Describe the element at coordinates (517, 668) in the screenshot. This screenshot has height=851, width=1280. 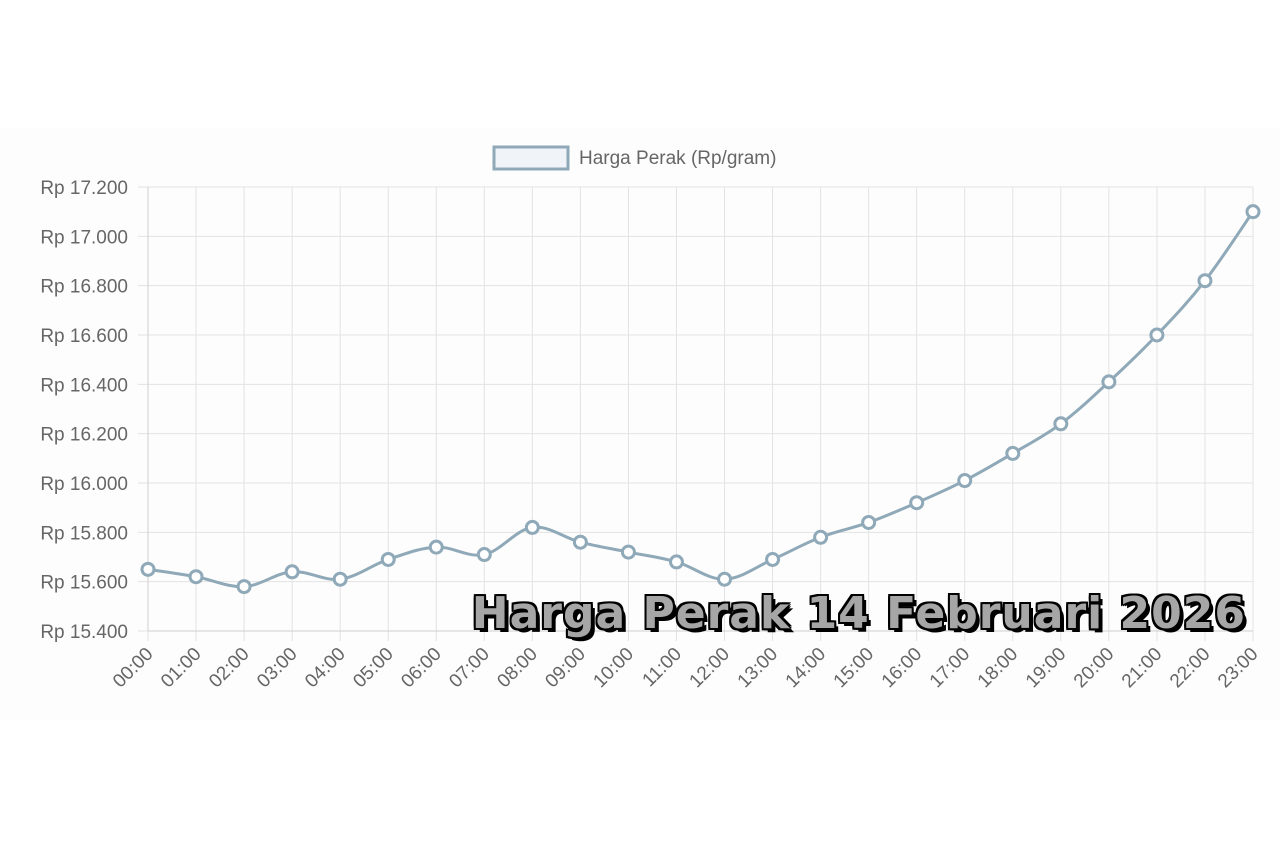
I see `x-tick-label: 08:00` at that location.